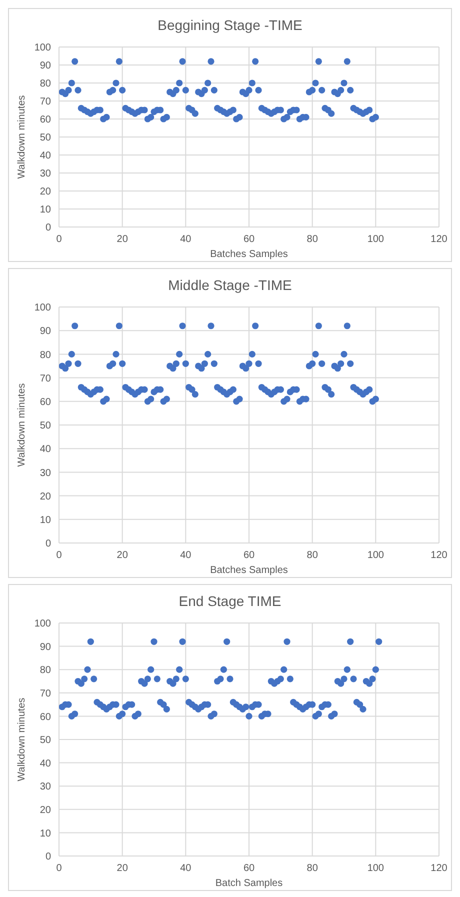 The width and height of the screenshot is (460, 897). Describe the element at coordinates (249, 883) in the screenshot. I see `x-axis-title: Batch Samples` at that location.